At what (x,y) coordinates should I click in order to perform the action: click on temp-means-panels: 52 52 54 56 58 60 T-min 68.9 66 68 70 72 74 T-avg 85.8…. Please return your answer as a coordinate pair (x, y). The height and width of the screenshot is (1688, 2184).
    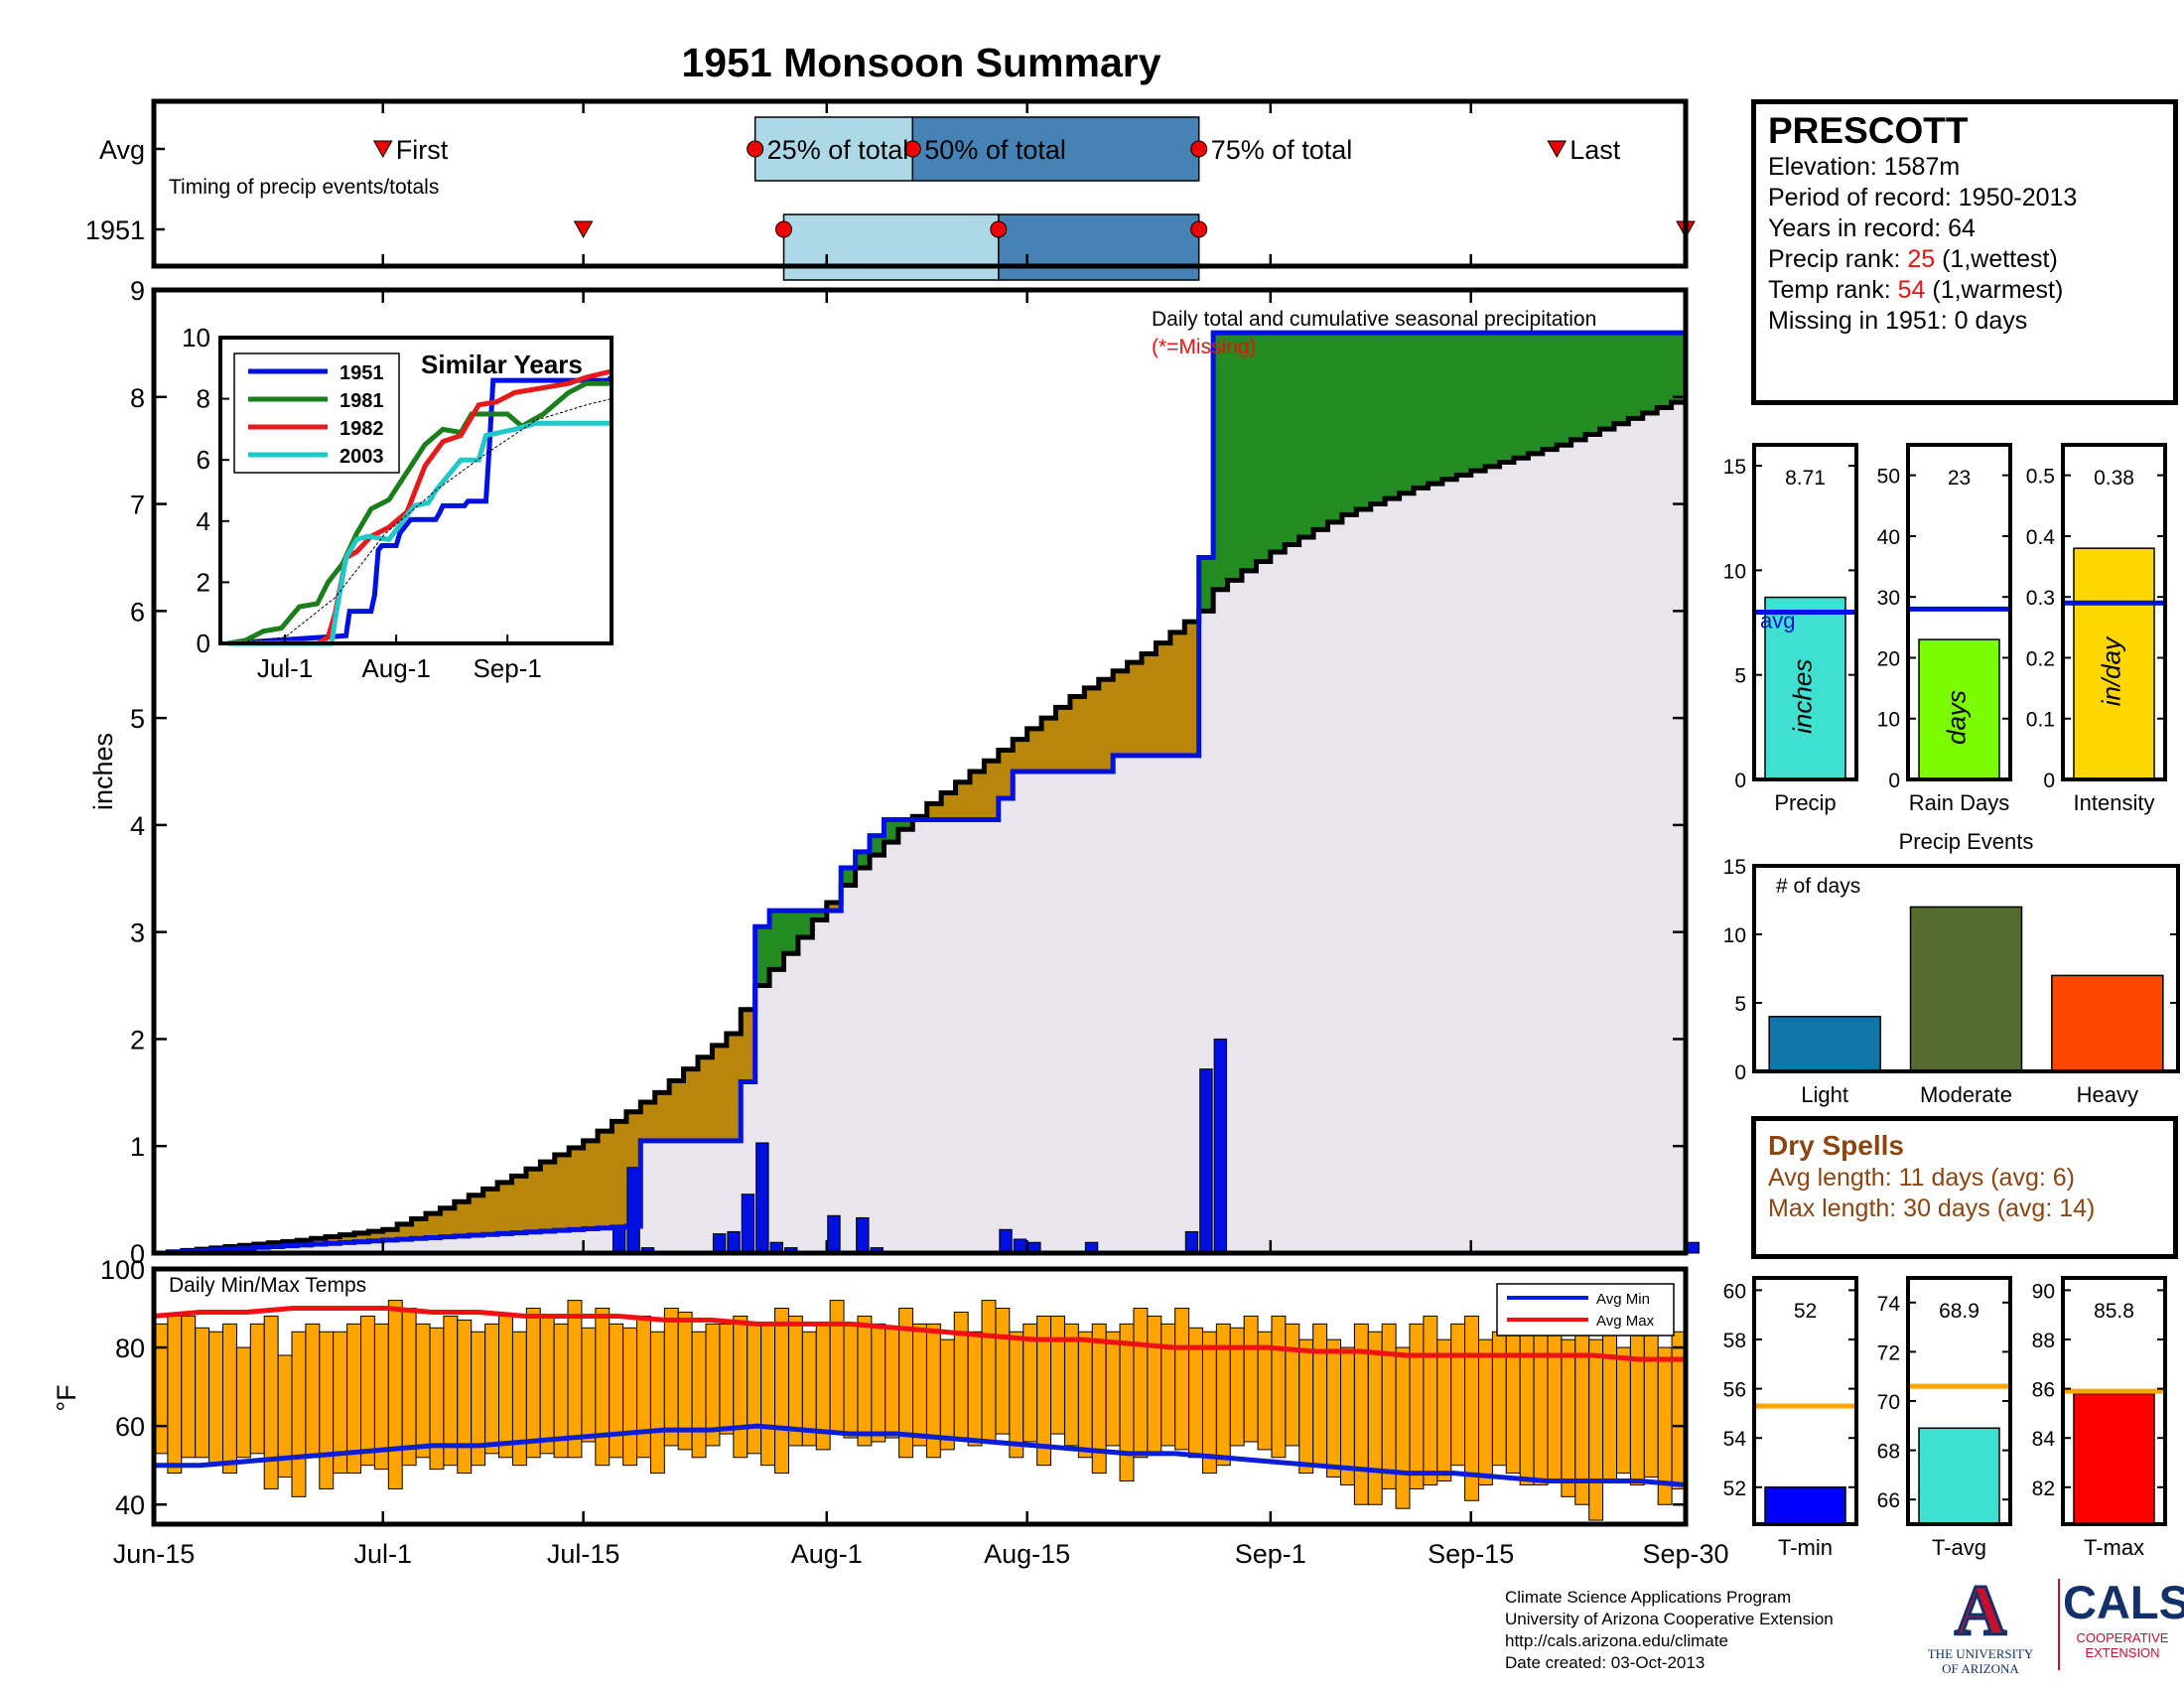
    Looking at the image, I should click on (1945, 1418).